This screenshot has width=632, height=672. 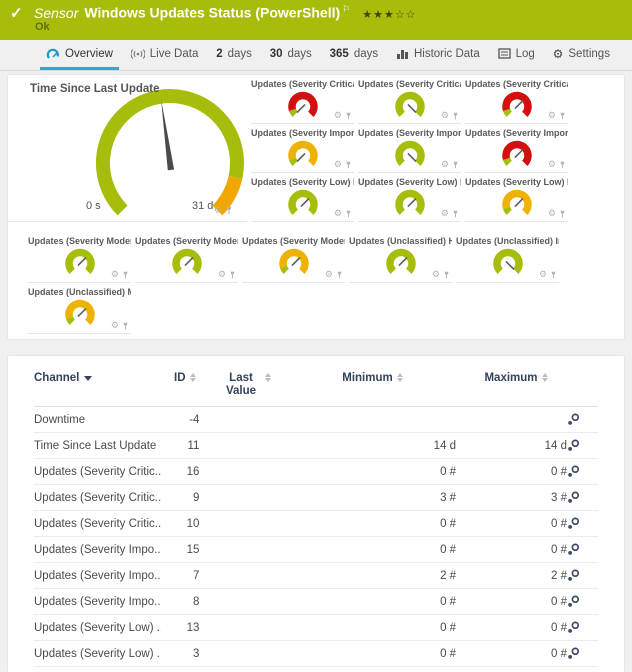 What do you see at coordinates (56, 12) in the screenshot?
I see `sensor-word: Sensor` at bounding box center [56, 12].